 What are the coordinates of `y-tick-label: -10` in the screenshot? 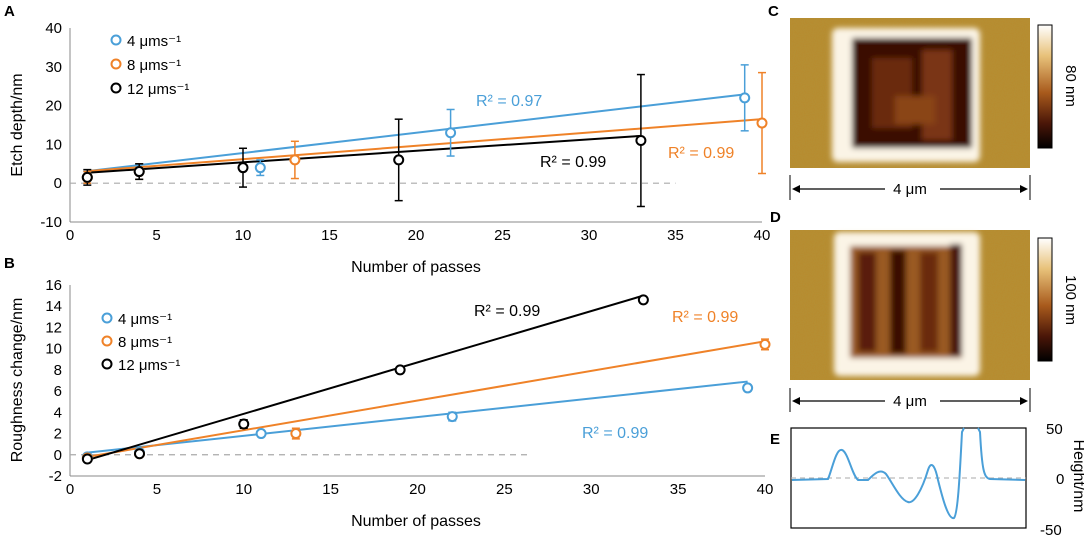 It's located at (51, 222).